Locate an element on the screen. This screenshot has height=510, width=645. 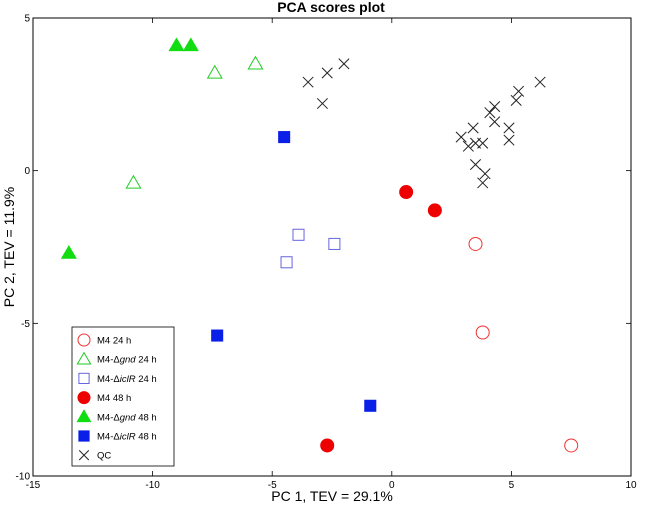
x-tick-label: -5 is located at coordinates (272, 485).